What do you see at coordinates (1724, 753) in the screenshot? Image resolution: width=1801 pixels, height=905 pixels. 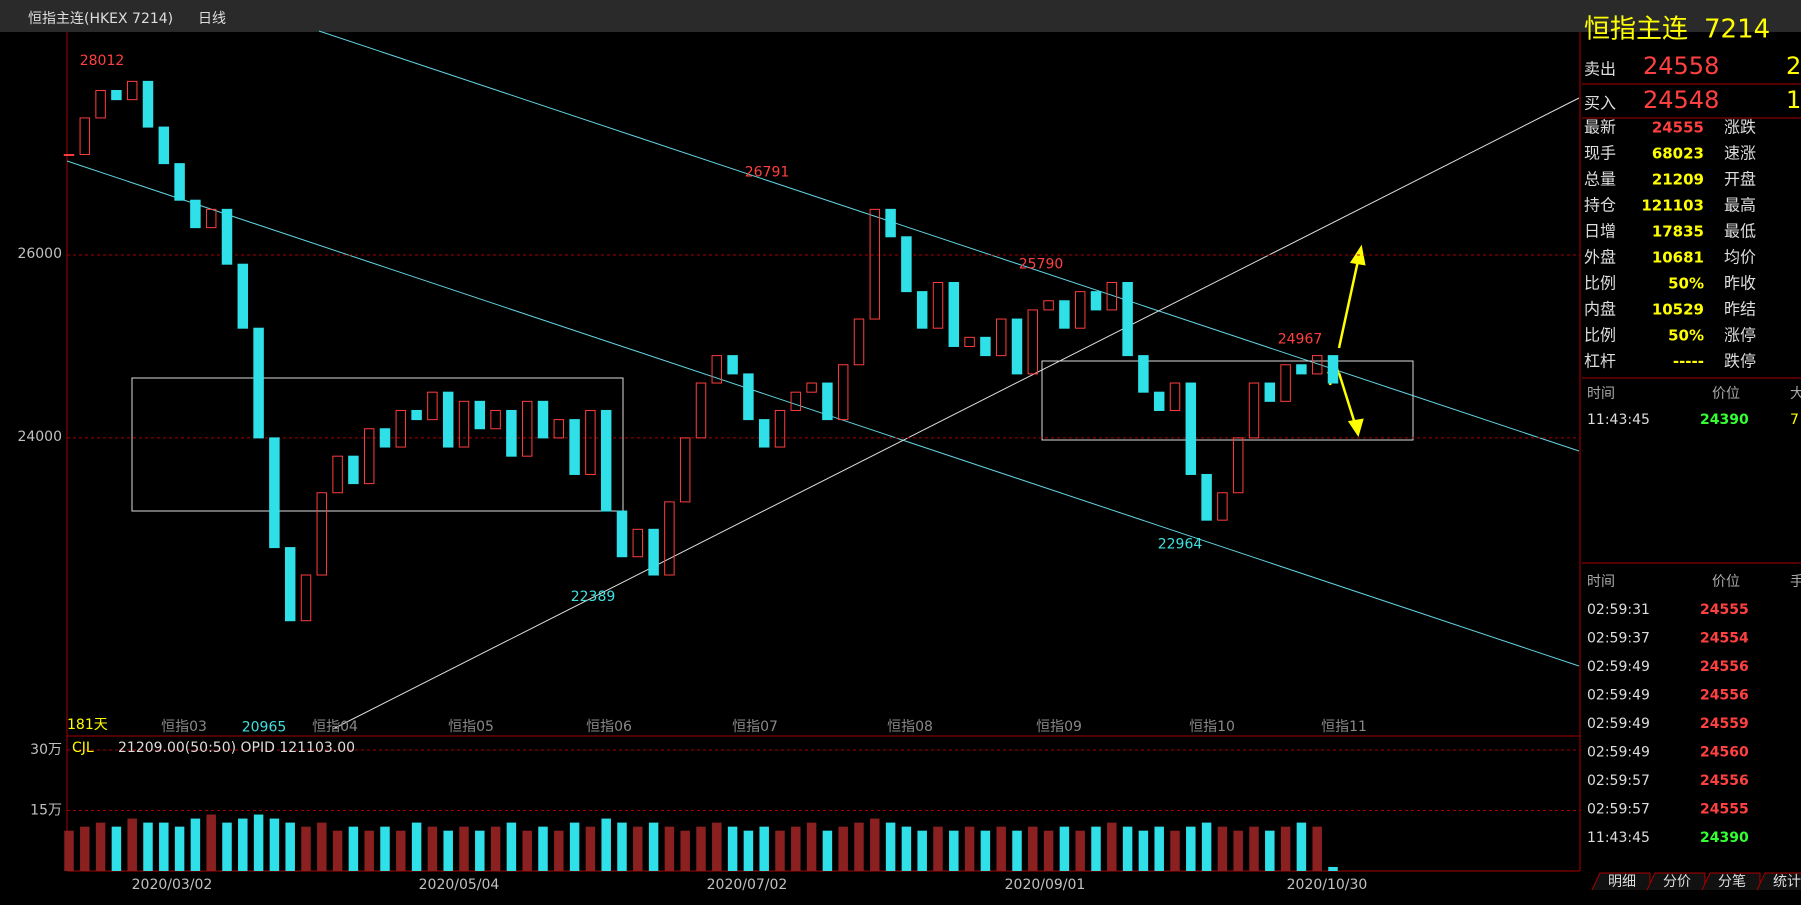 I see `price: 24560` at bounding box center [1724, 753].